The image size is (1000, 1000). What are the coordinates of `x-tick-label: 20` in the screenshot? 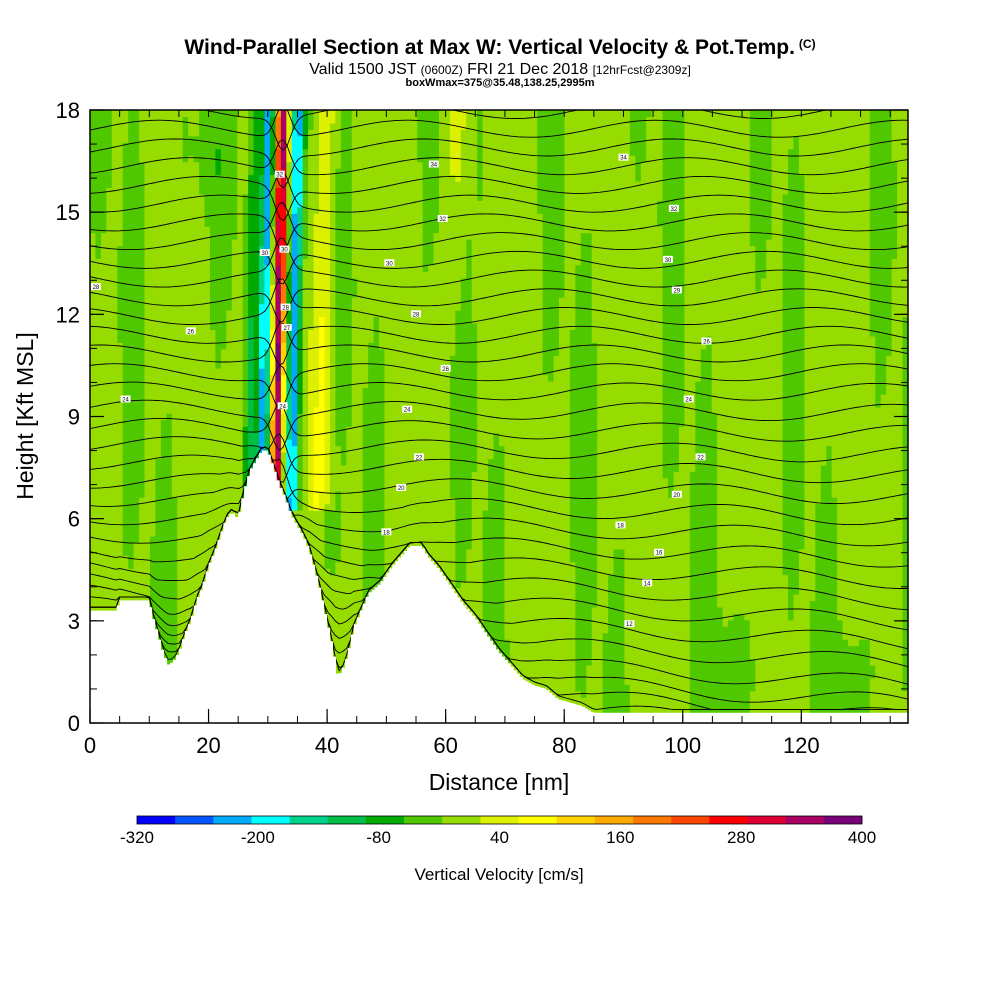 It's located at (208, 745).